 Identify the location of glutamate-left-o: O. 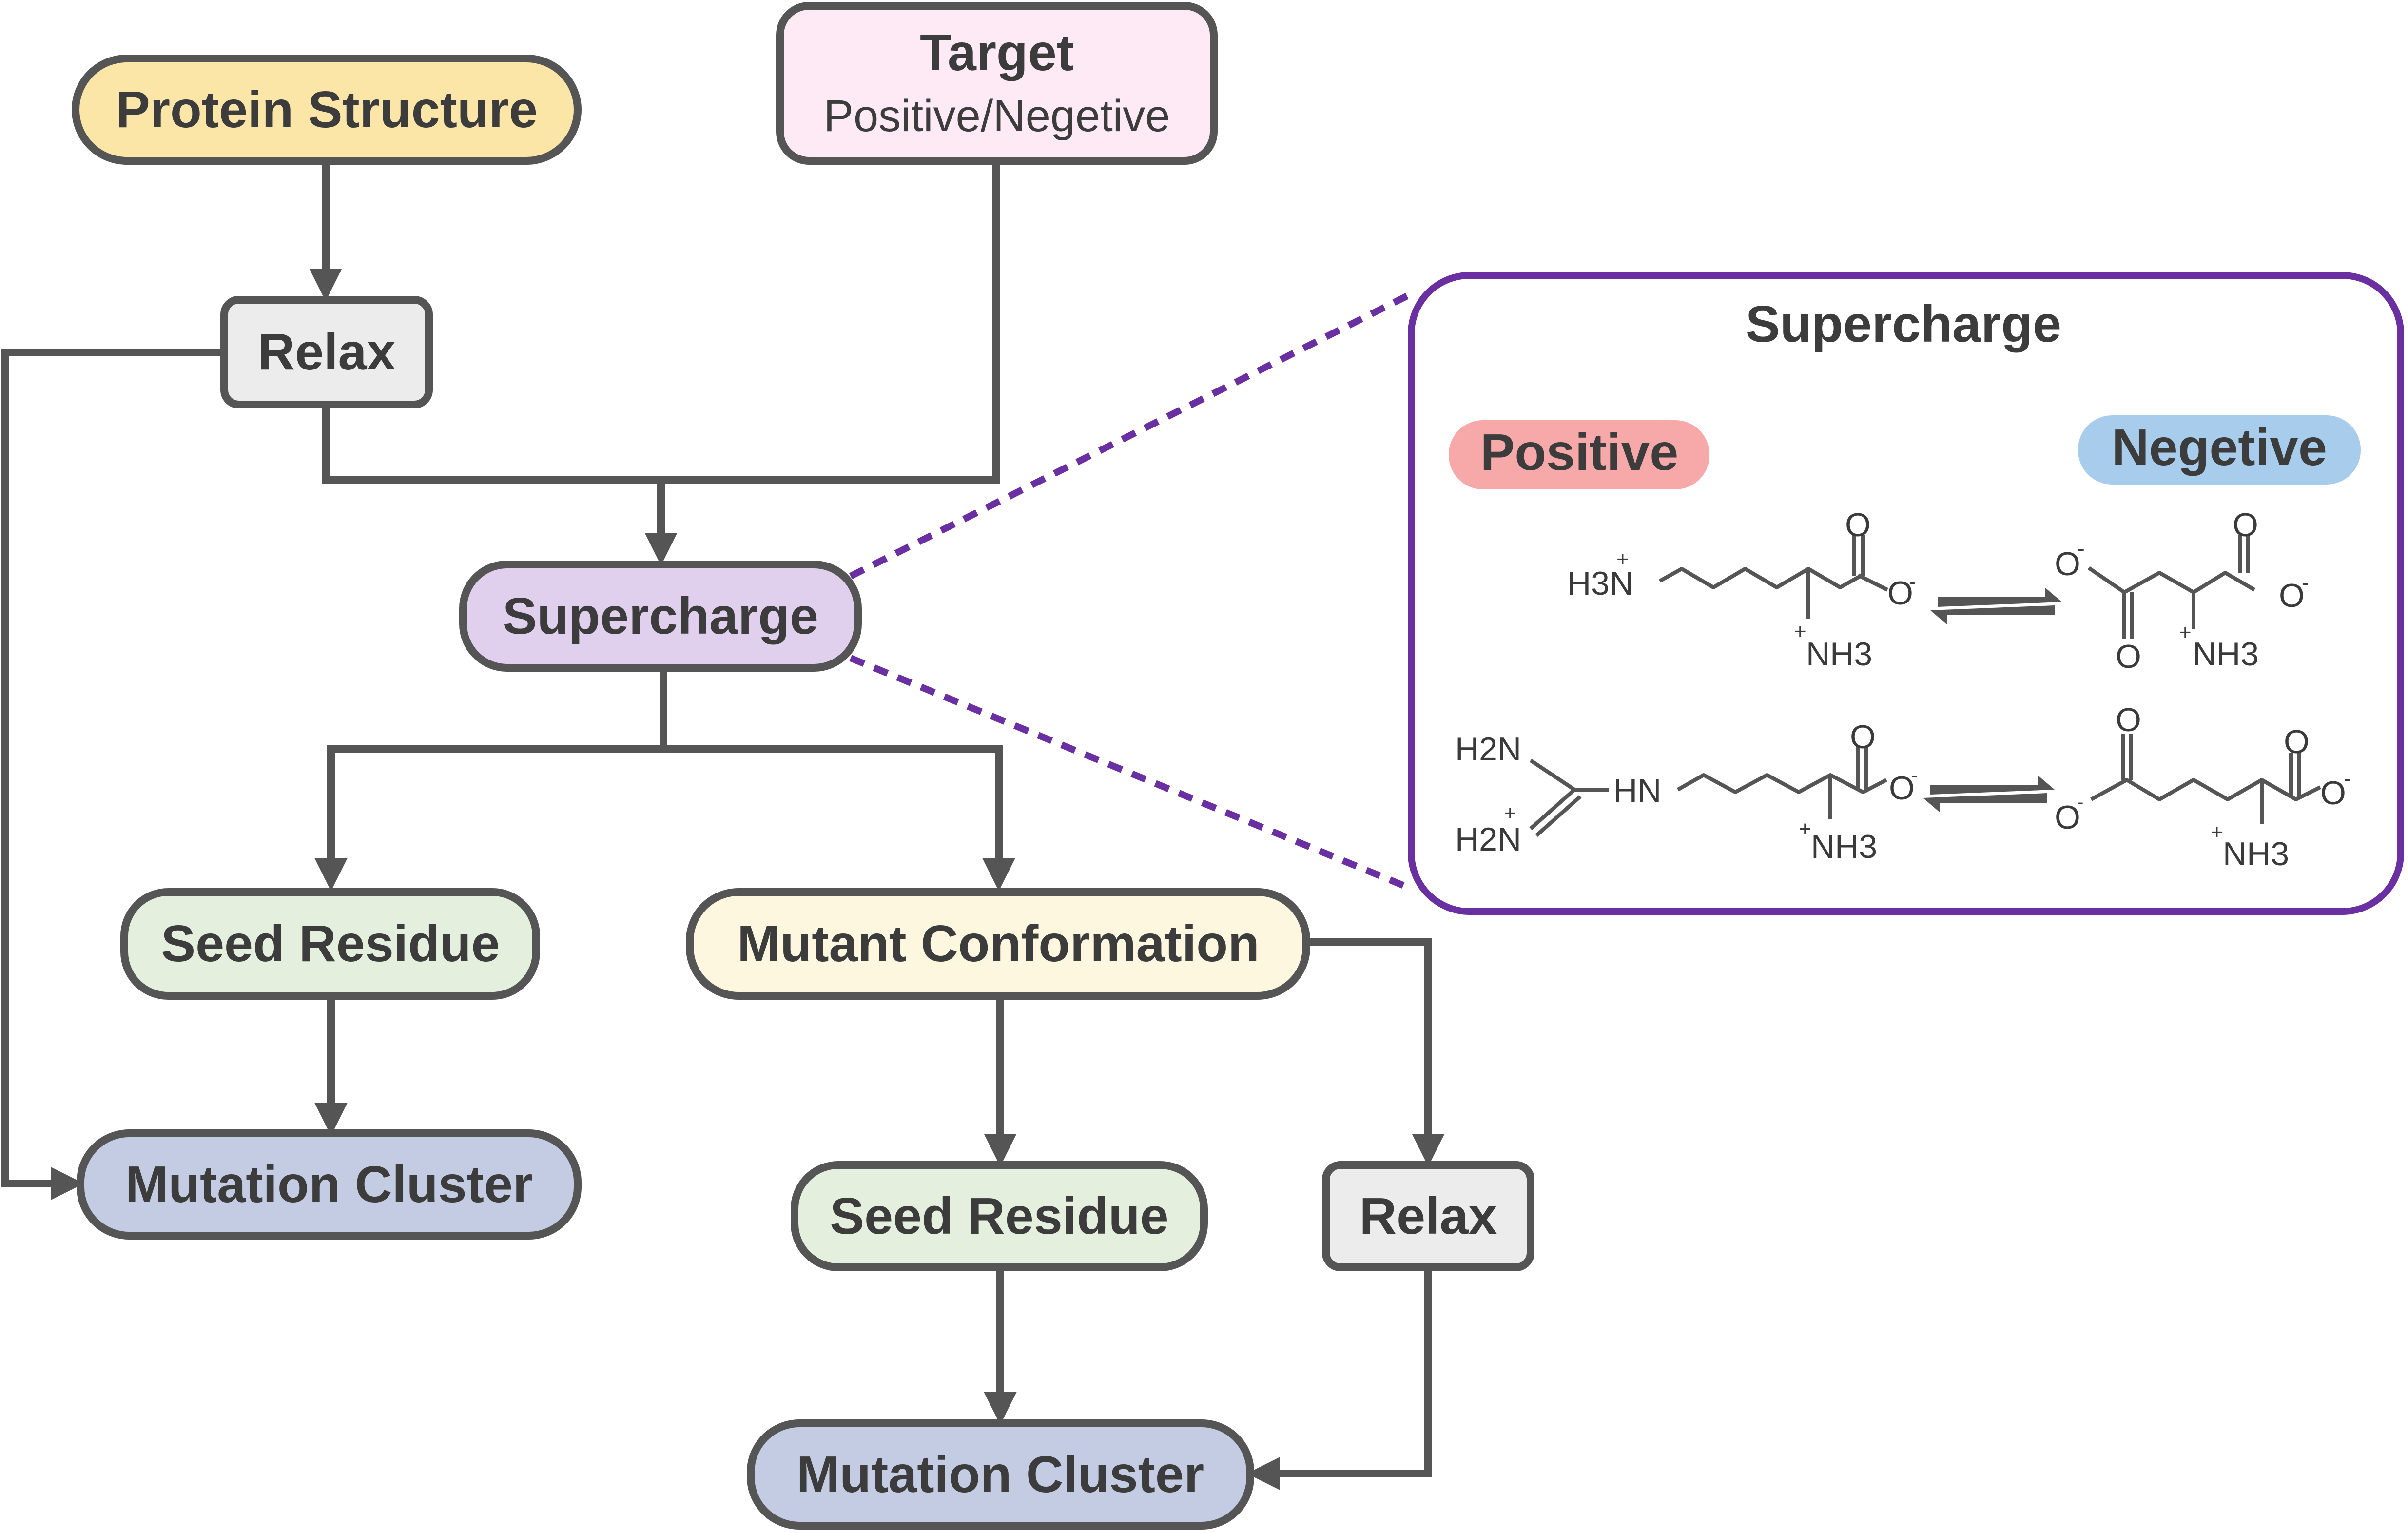
(2067, 818).